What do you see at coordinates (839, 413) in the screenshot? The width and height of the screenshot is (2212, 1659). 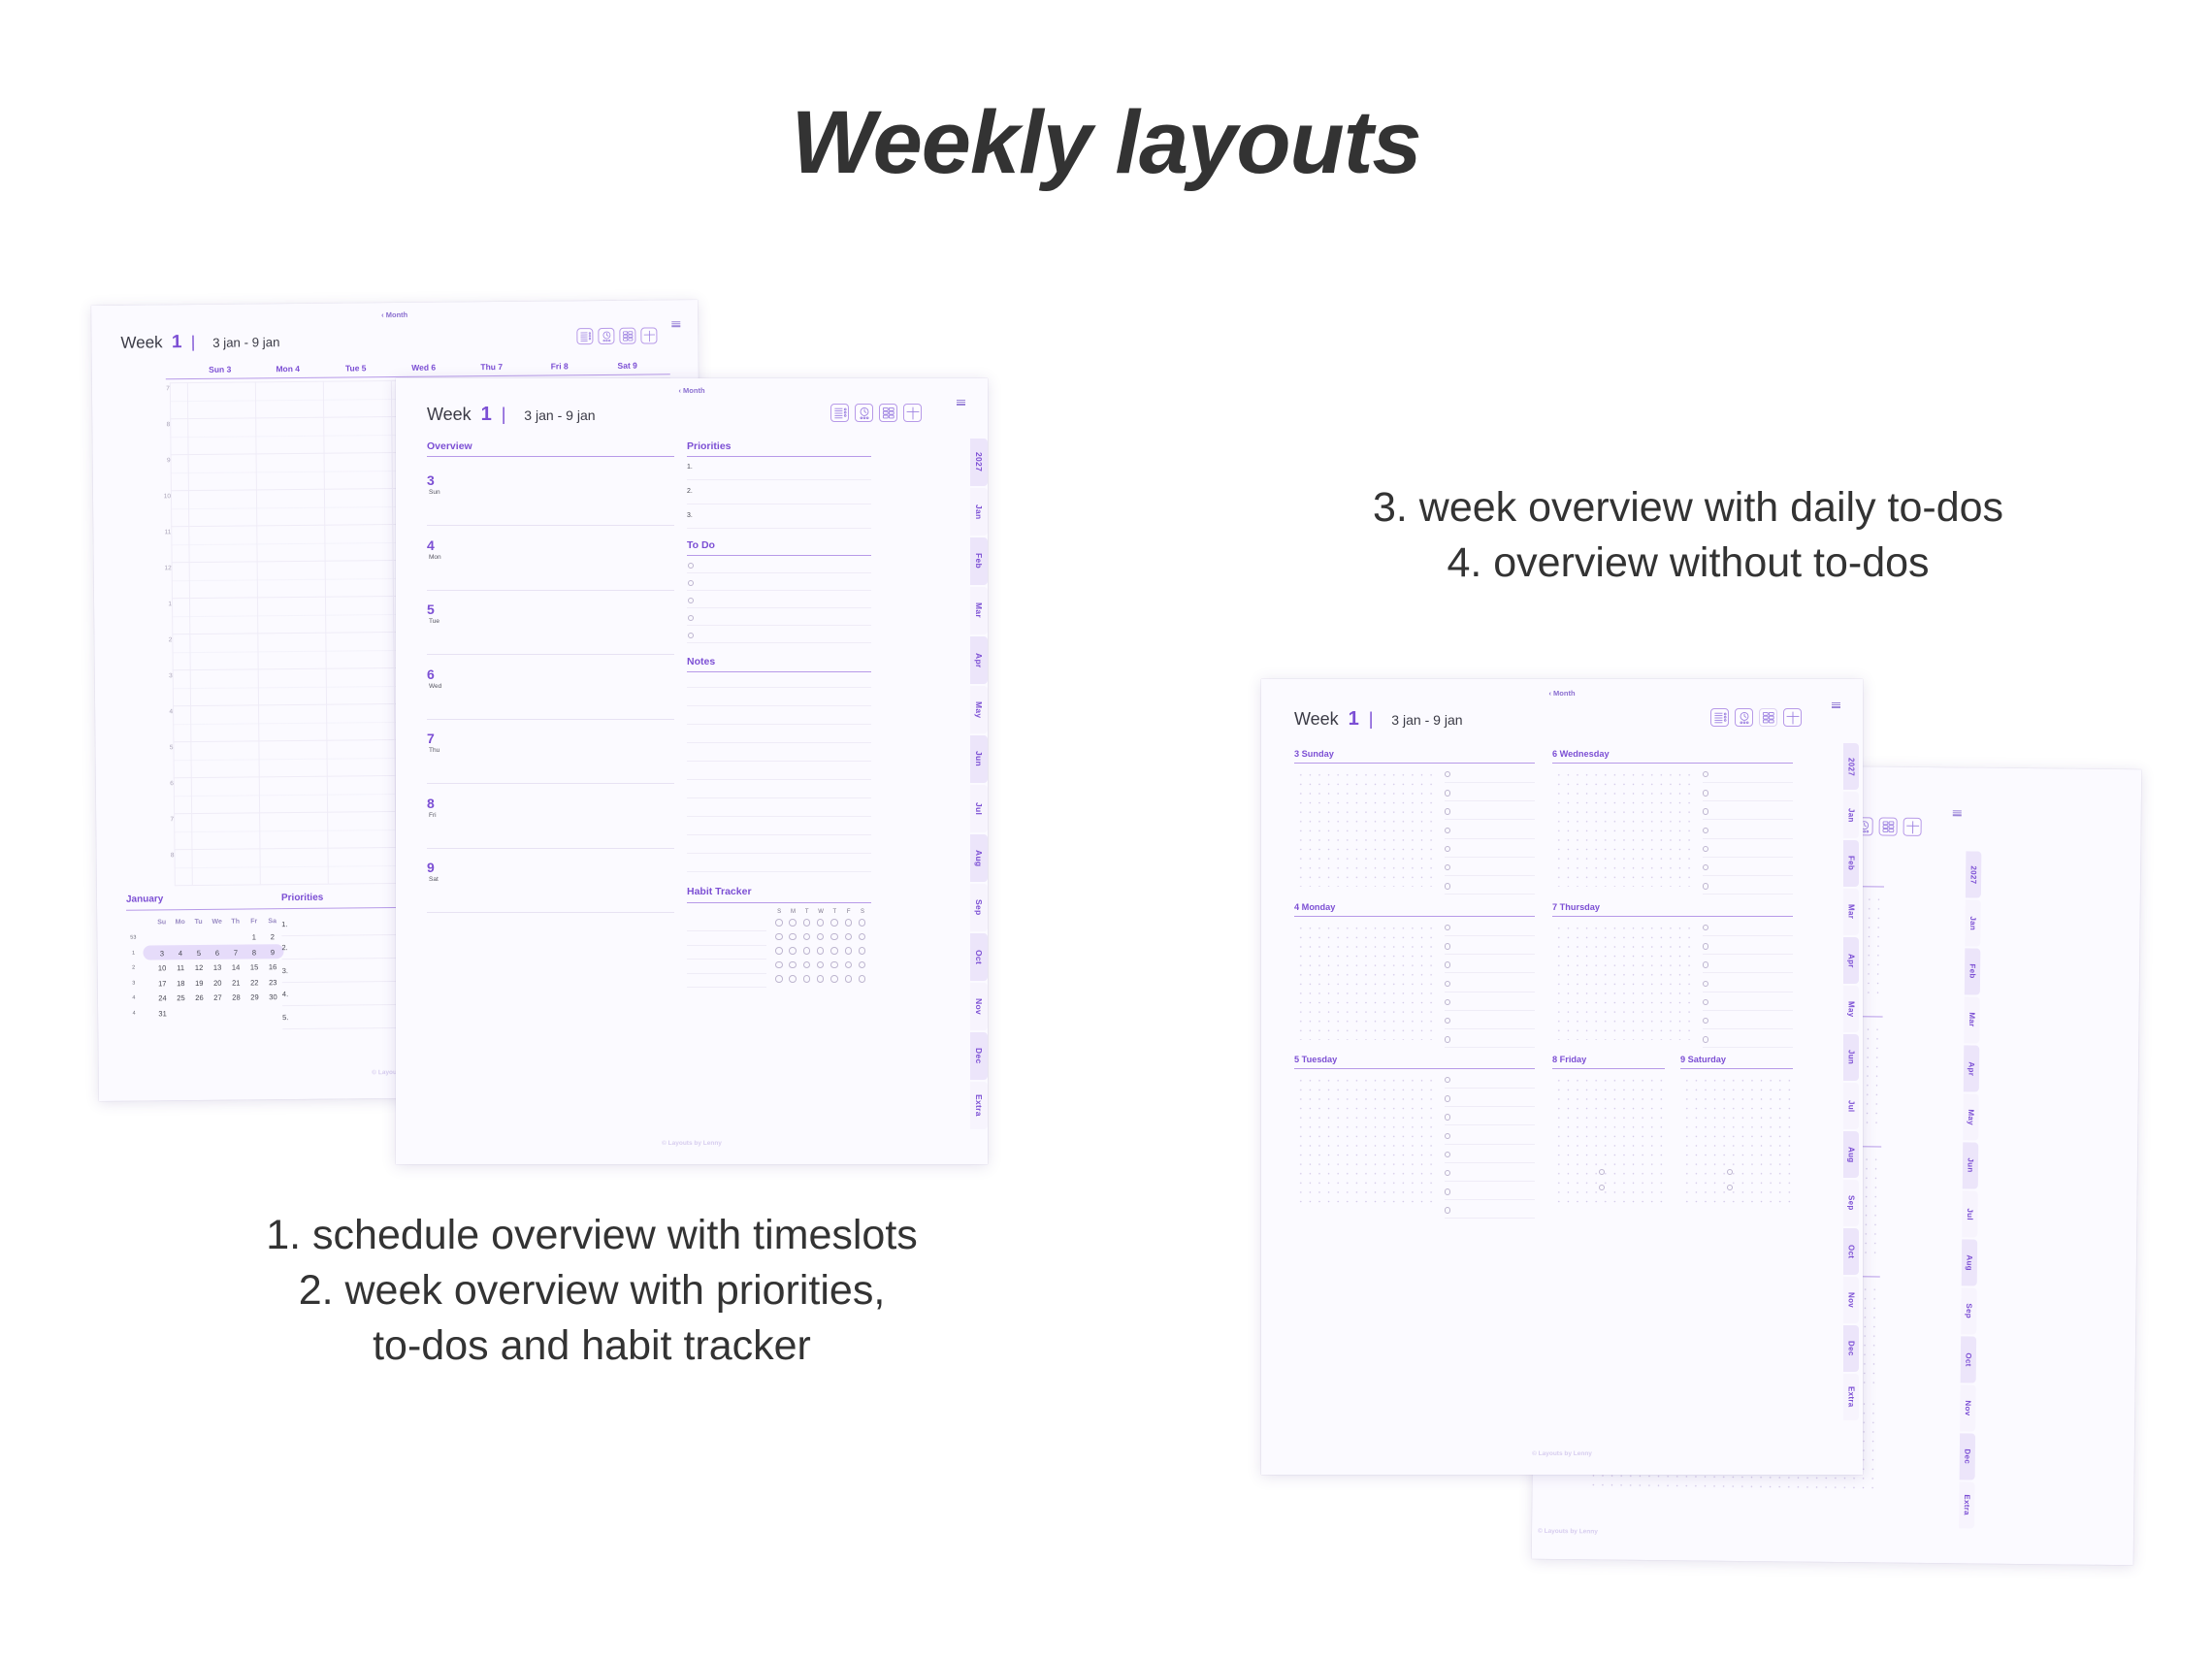 I see `list-view-icon` at bounding box center [839, 413].